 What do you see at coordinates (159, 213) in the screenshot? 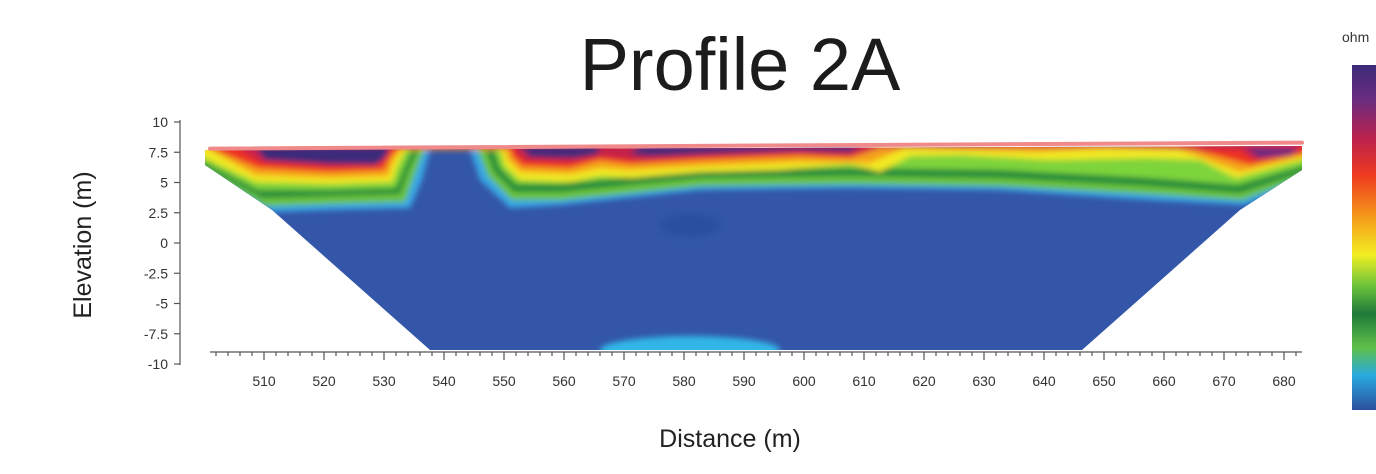
I see `y-tick-label: 2.5` at bounding box center [159, 213].